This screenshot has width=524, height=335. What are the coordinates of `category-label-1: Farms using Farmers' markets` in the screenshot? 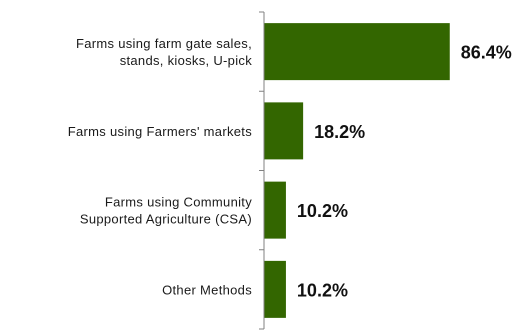 It's located at (160, 131).